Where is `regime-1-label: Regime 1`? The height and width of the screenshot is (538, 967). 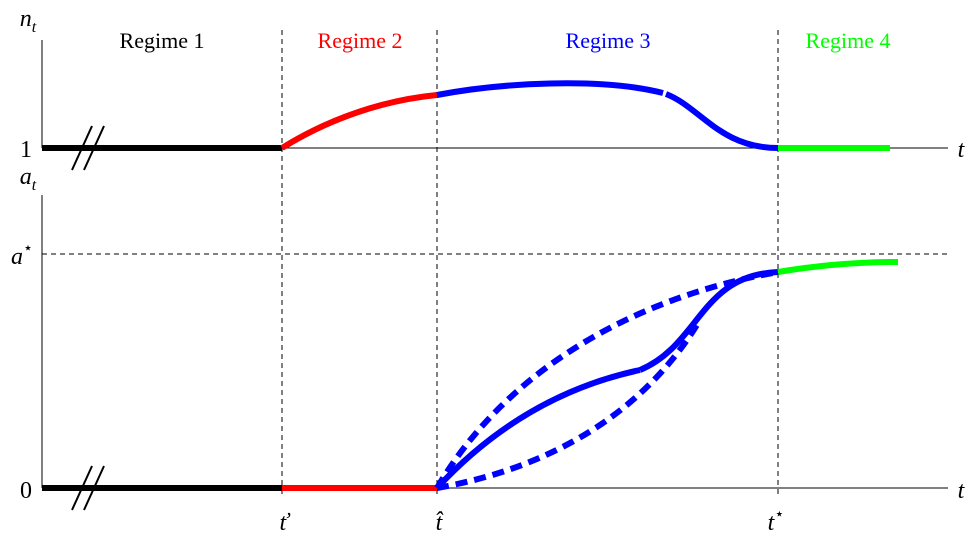 regime-1-label: Regime 1 is located at coordinates (162, 40).